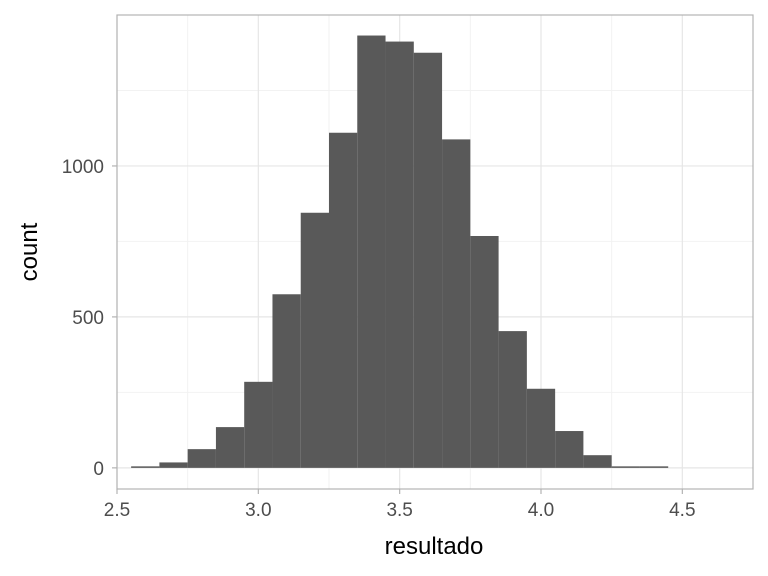  What do you see at coordinates (541, 510) in the screenshot?
I see `x-tick-label: 4.0` at bounding box center [541, 510].